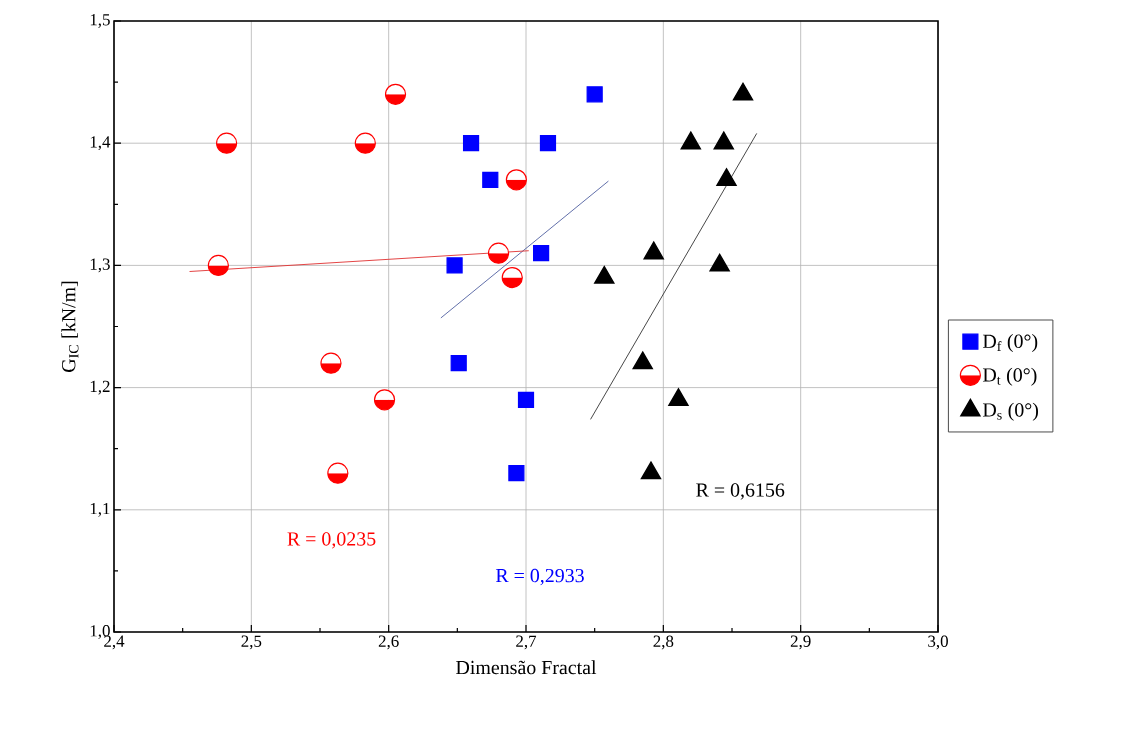 The height and width of the screenshot is (729, 1122). I want to click on legend-label: D$_{f}$ (0°), so click(1010, 343).